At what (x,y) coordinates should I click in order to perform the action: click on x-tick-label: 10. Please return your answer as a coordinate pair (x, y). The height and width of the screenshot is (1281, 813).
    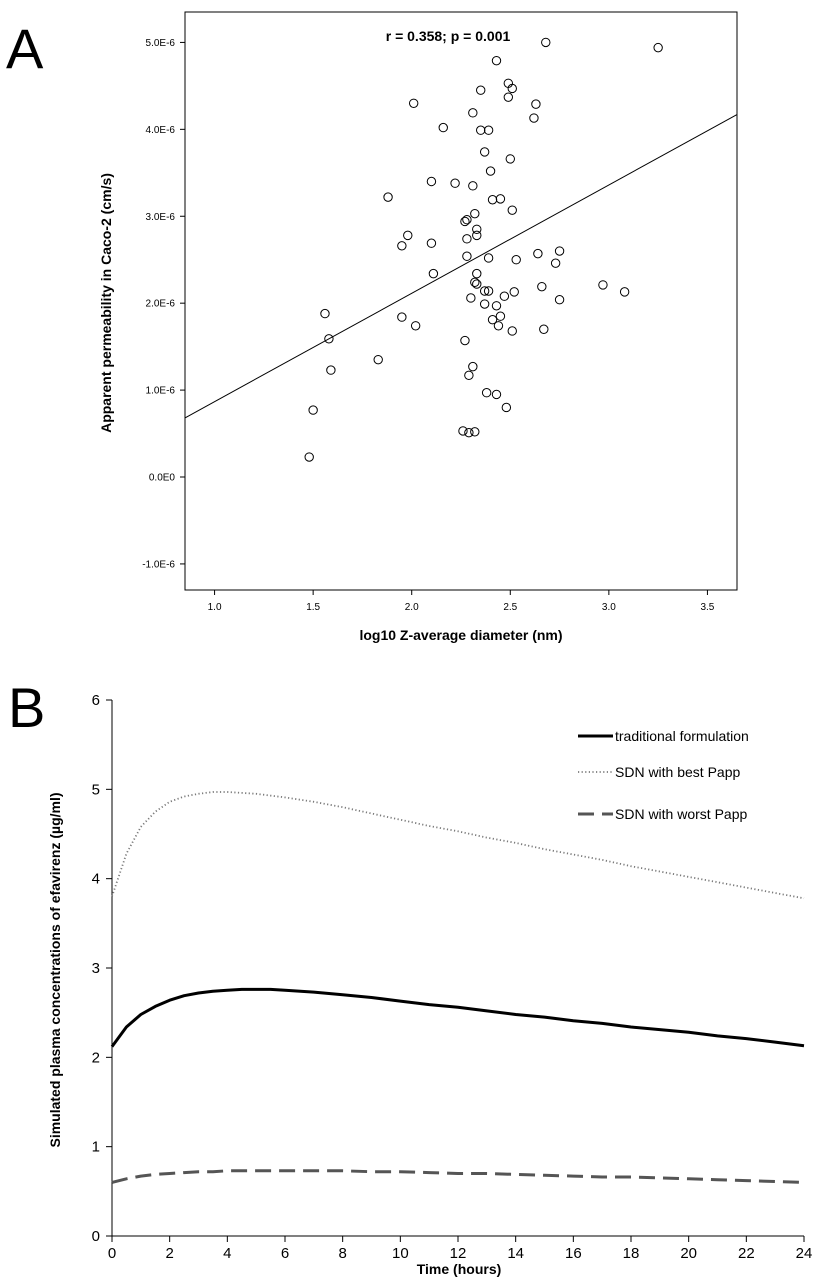
    Looking at the image, I should click on (400, 1253).